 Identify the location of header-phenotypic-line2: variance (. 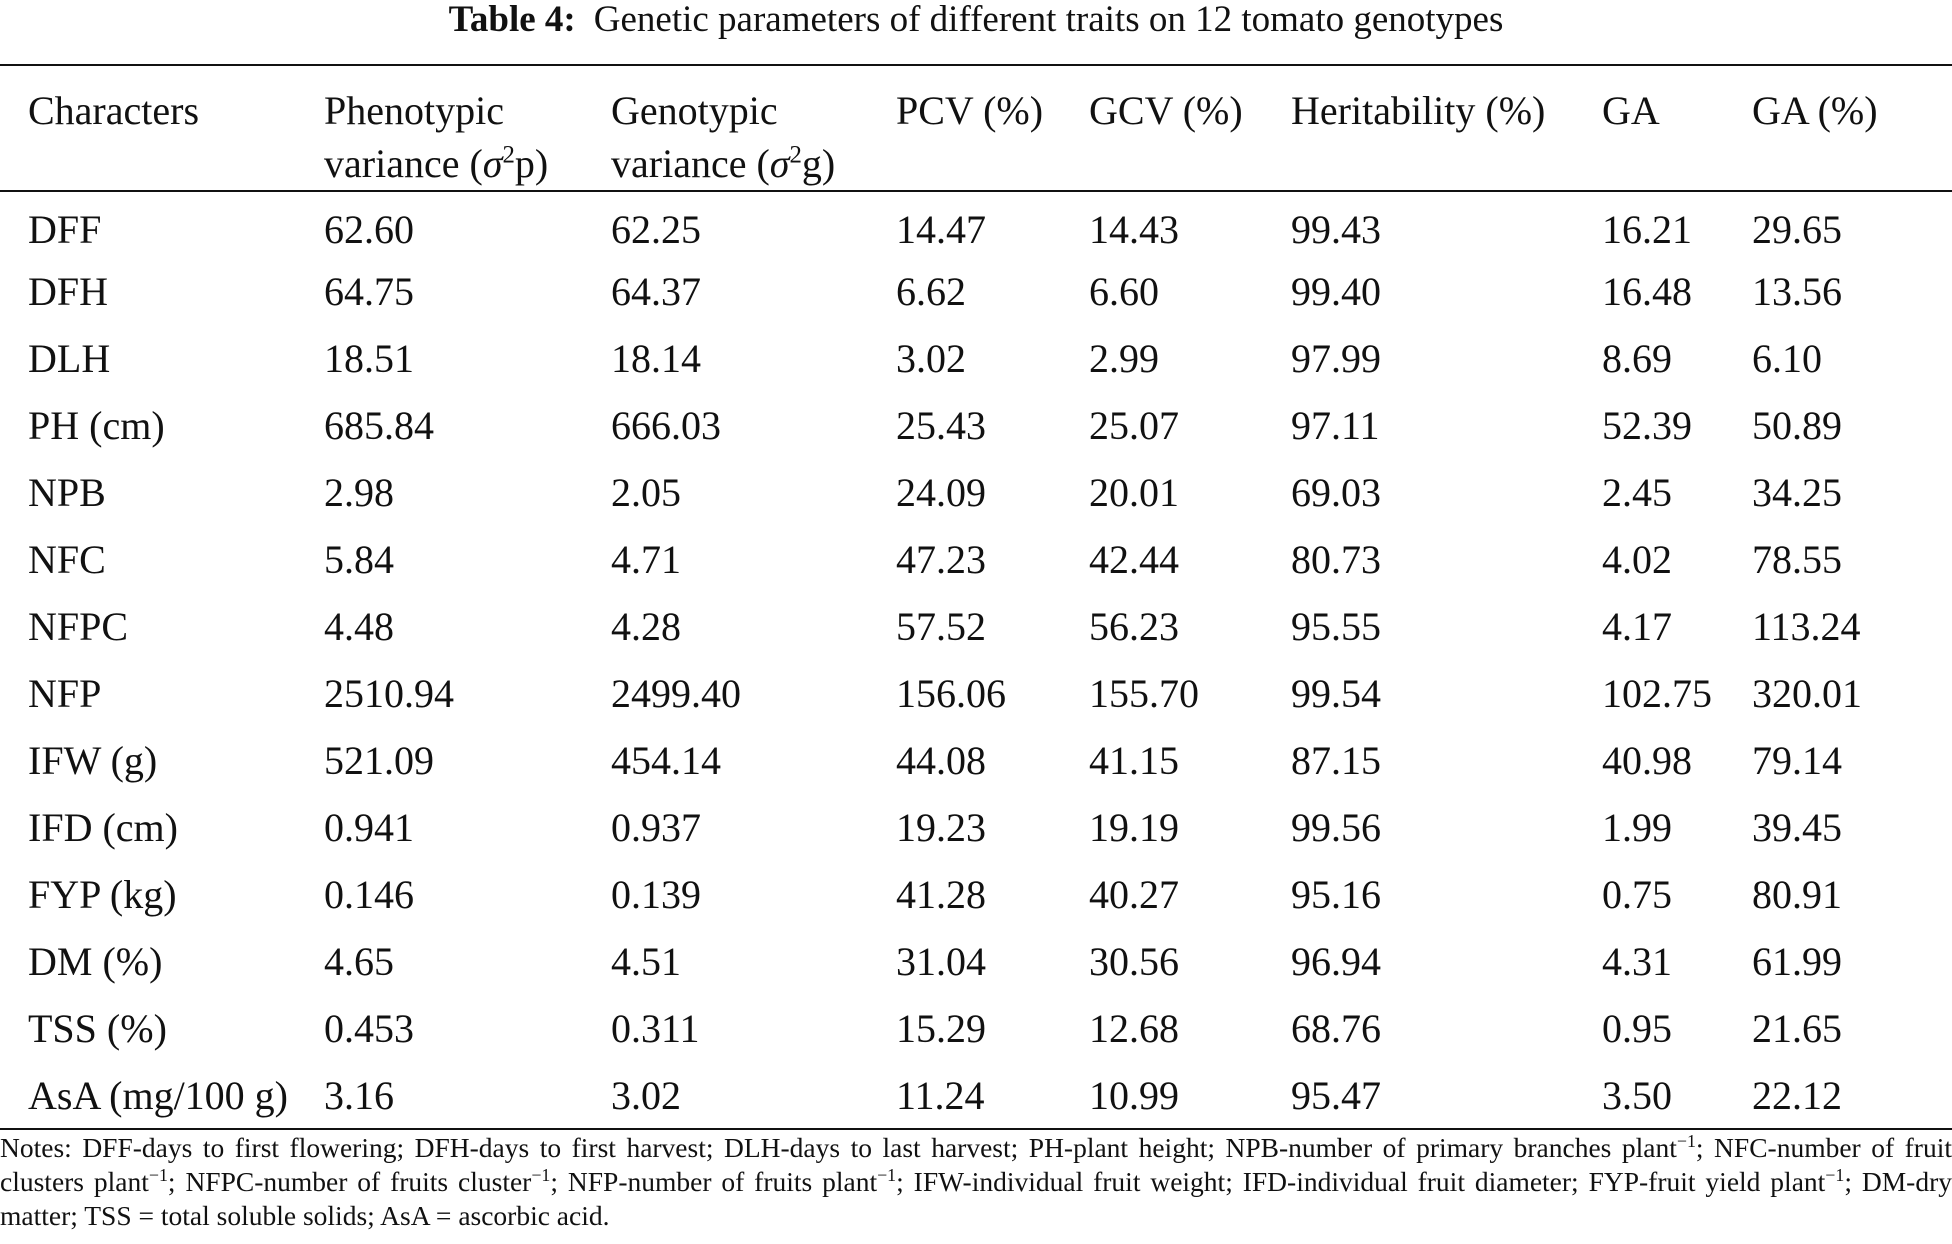
(403, 163).